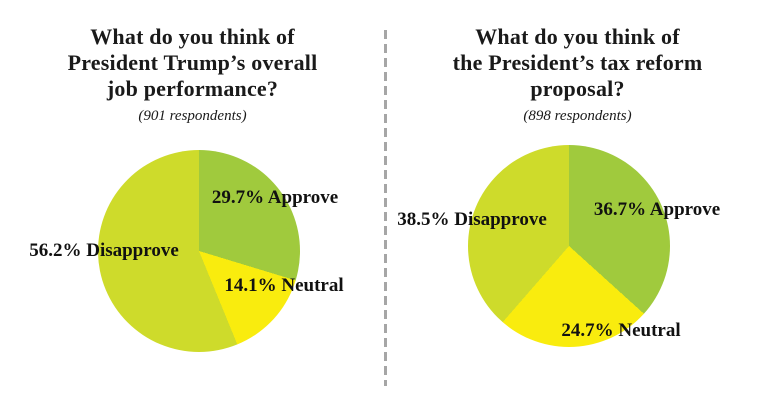 The width and height of the screenshot is (770, 400). I want to click on dashed-divider, so click(385, 208).